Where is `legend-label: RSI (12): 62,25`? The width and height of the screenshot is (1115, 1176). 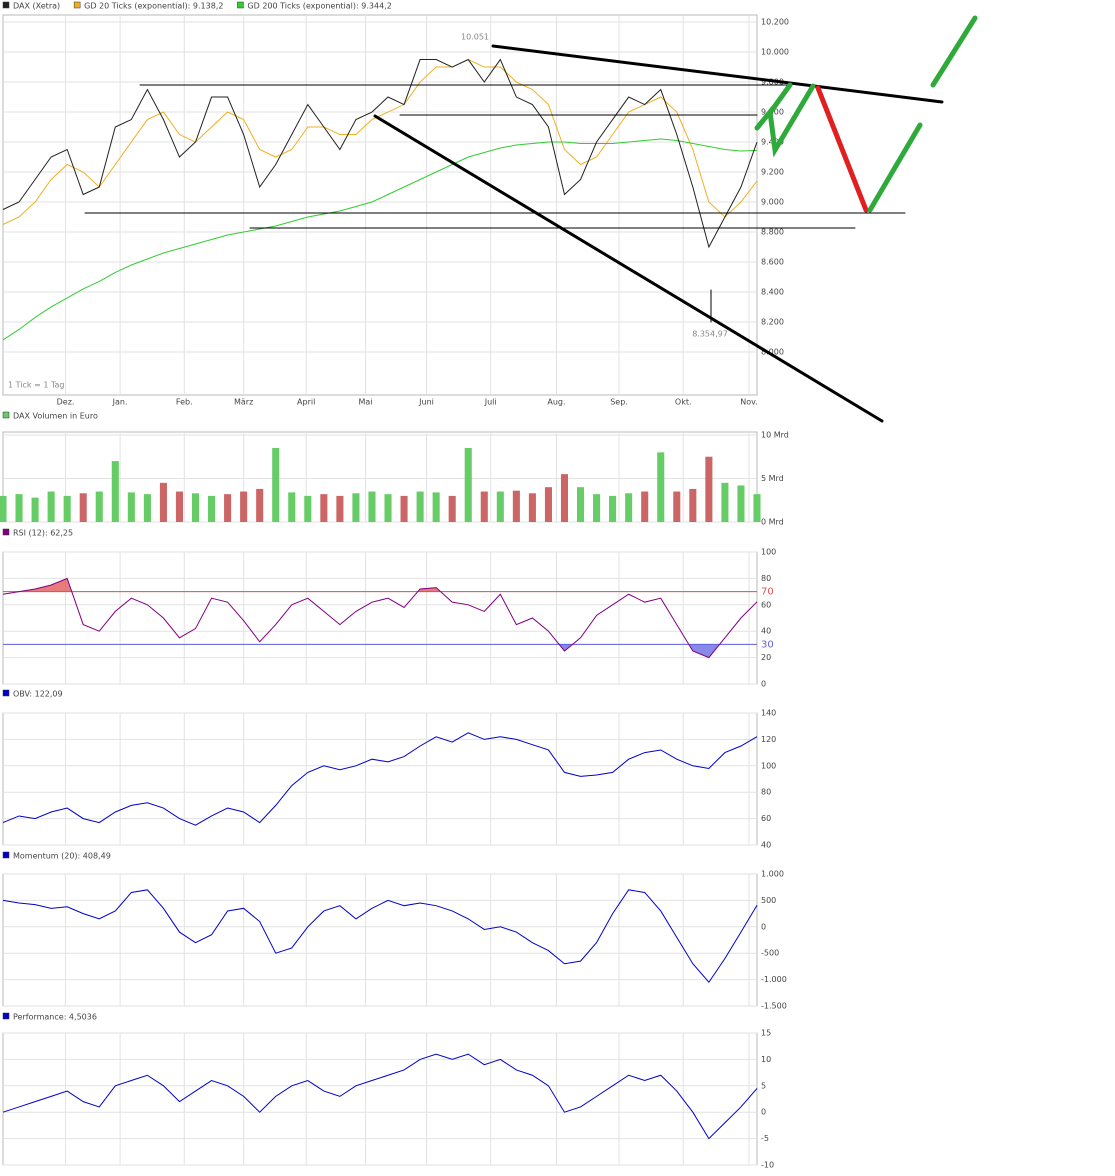 legend-label: RSI (12): 62,25 is located at coordinates (43, 533).